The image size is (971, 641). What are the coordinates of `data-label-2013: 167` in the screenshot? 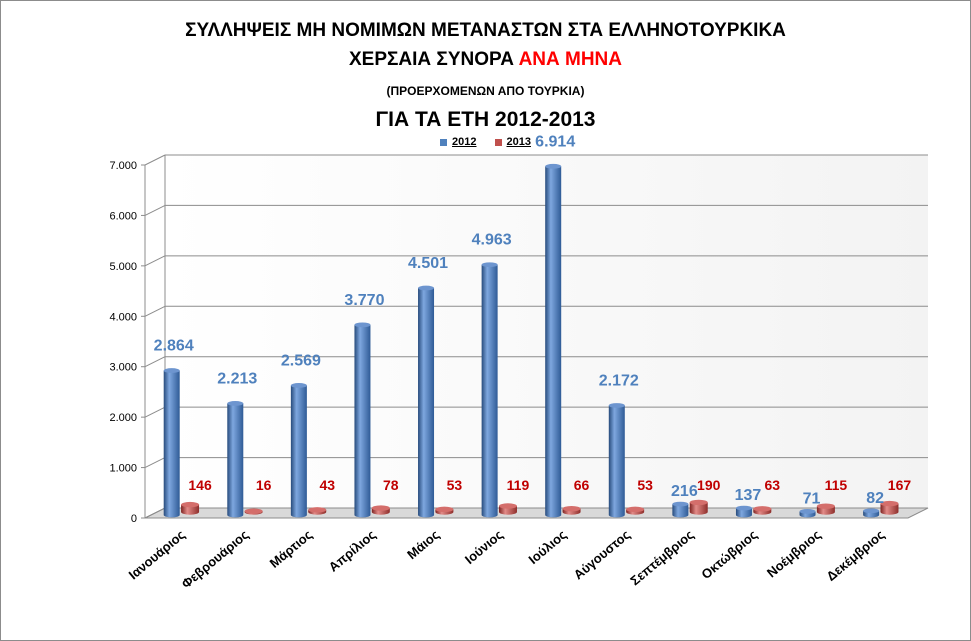 It's located at (900, 485).